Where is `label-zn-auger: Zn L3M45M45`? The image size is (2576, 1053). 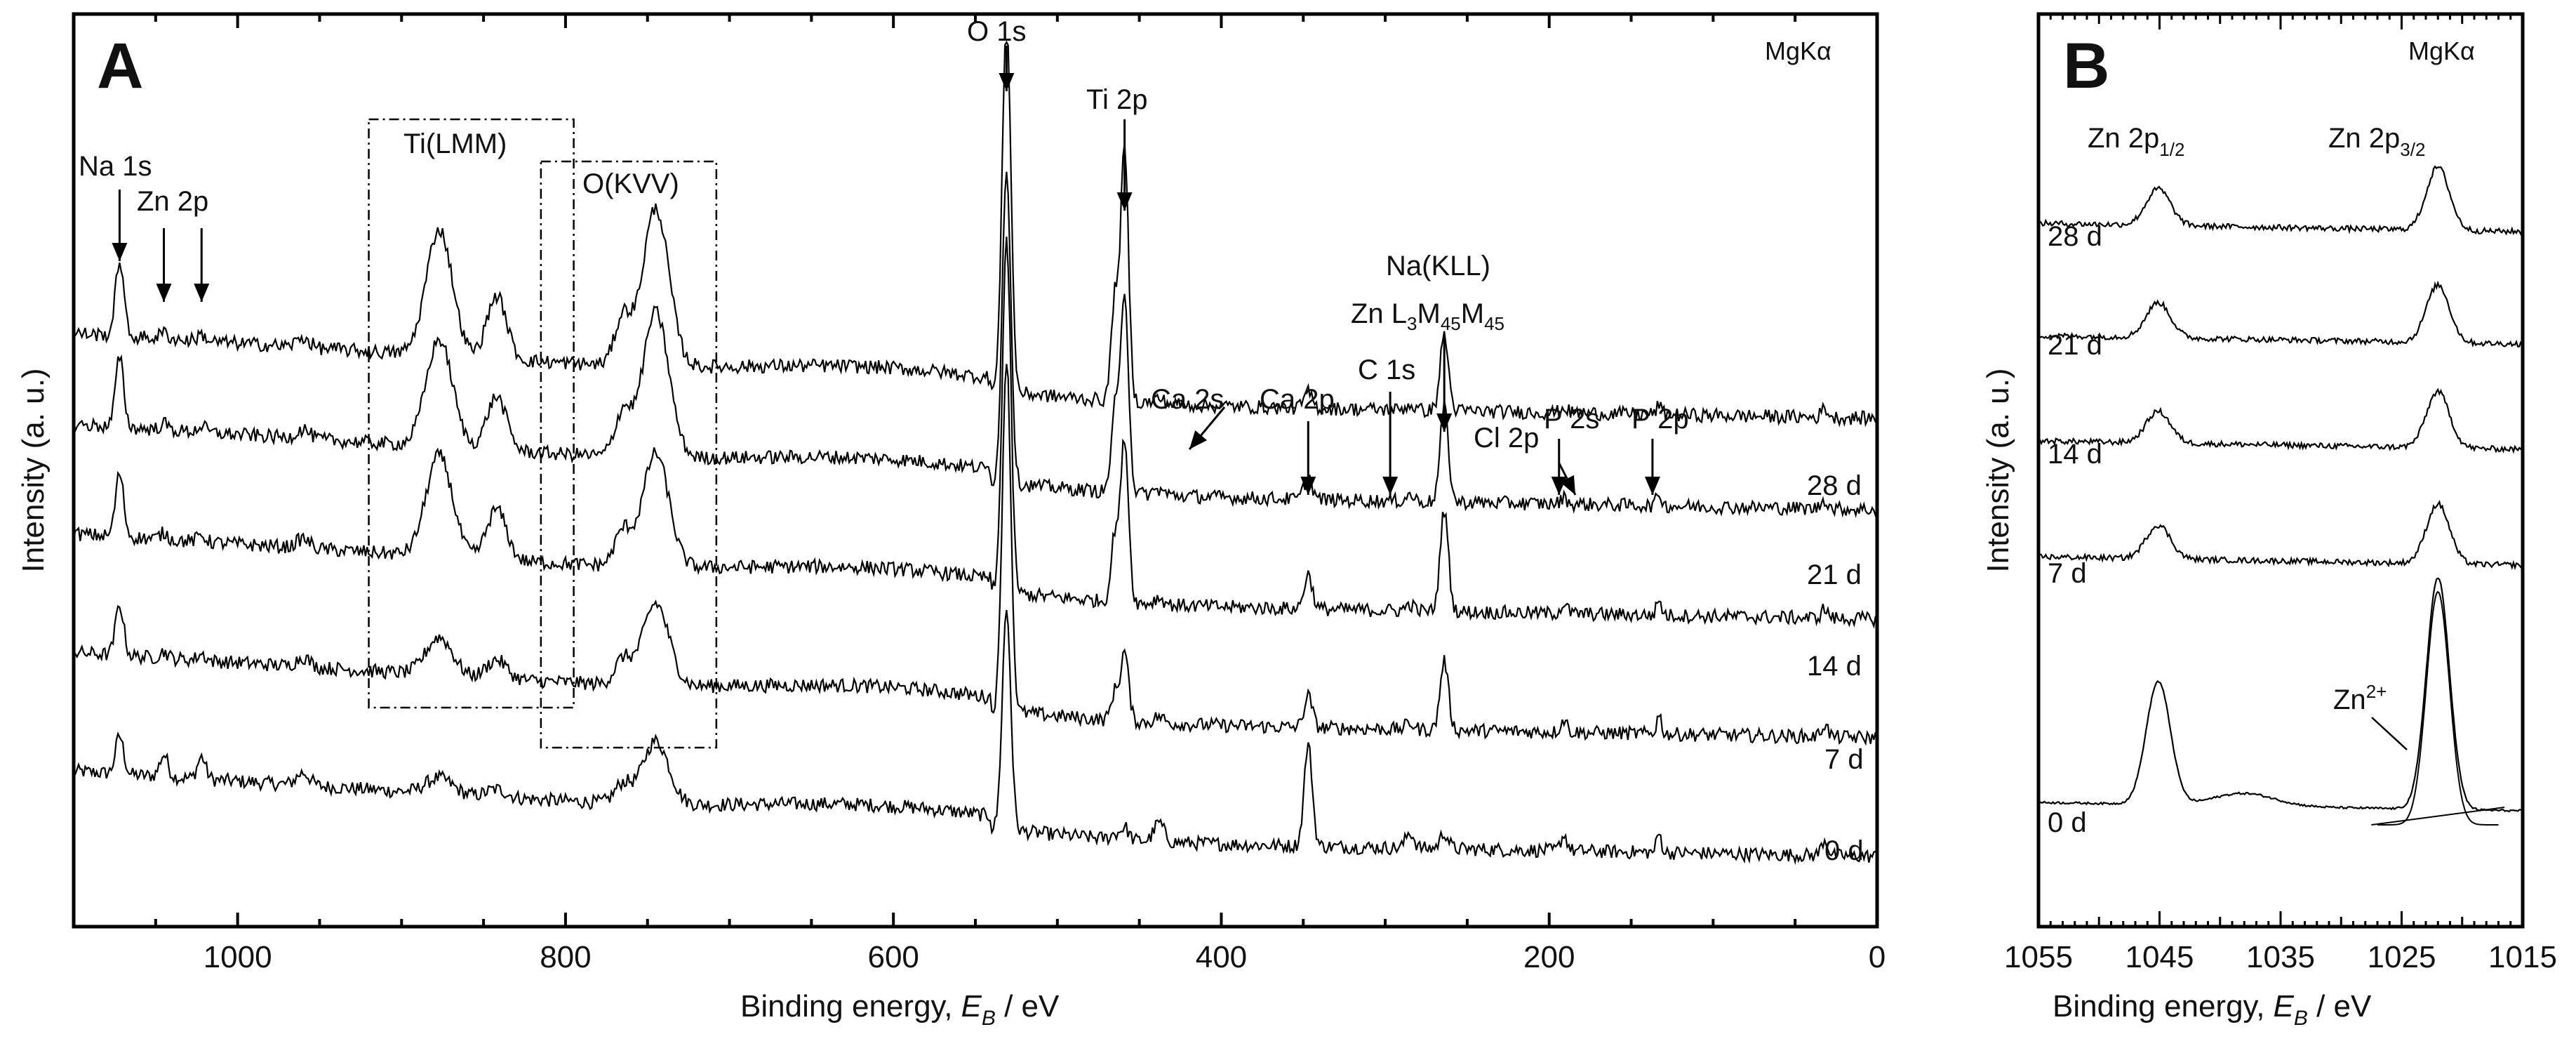
label-zn-auger: Zn L3M45M45 is located at coordinates (1428, 316).